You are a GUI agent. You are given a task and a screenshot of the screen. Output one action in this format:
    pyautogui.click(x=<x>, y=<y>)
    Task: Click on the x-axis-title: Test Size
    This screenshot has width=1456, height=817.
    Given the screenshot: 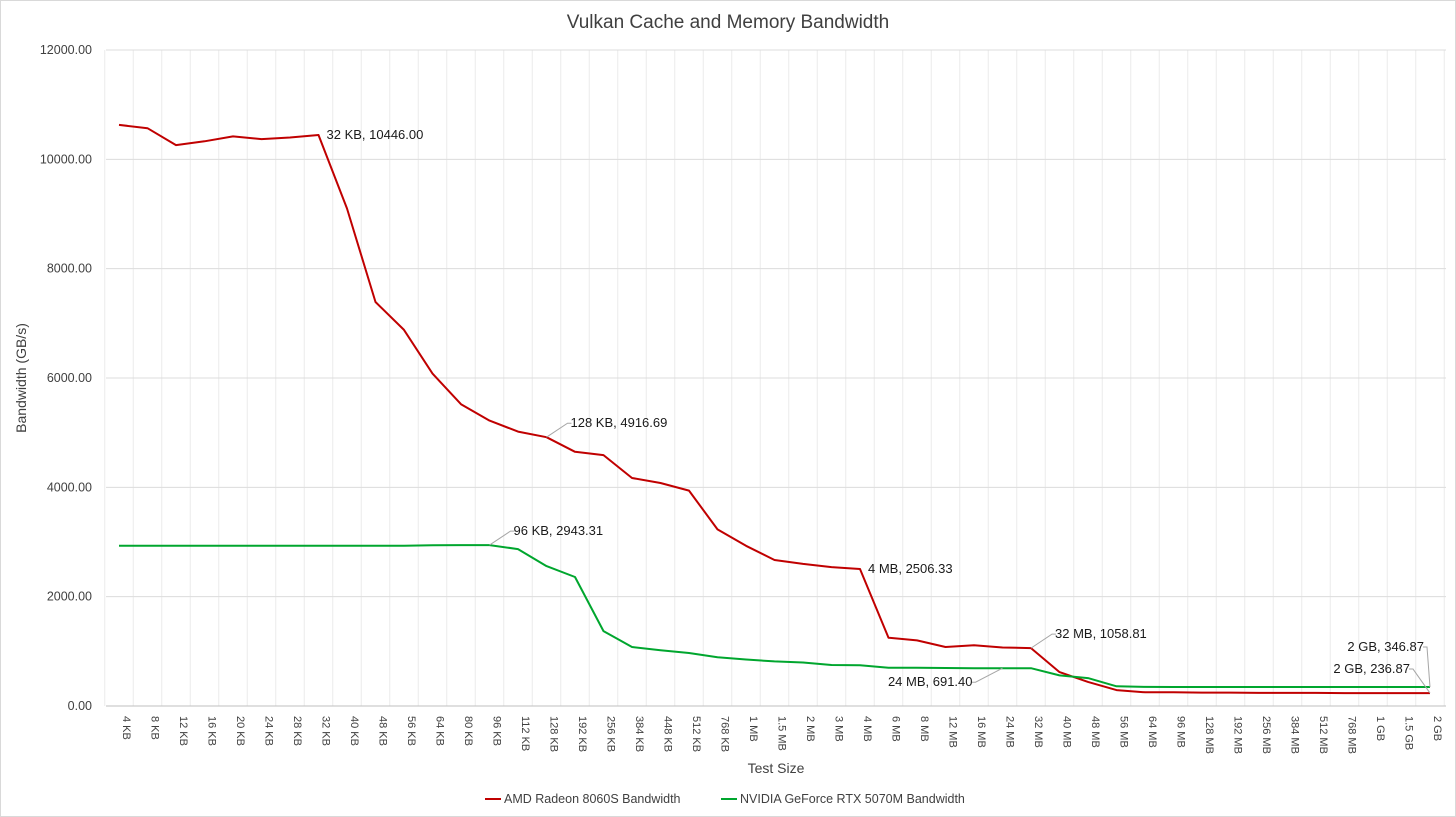 What is the action you would take?
    pyautogui.click(x=776, y=768)
    